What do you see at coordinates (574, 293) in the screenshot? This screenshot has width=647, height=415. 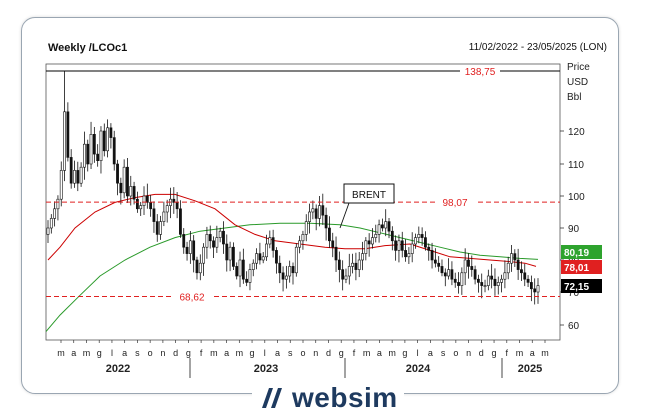 I see `y-tick-label: 70` at bounding box center [574, 293].